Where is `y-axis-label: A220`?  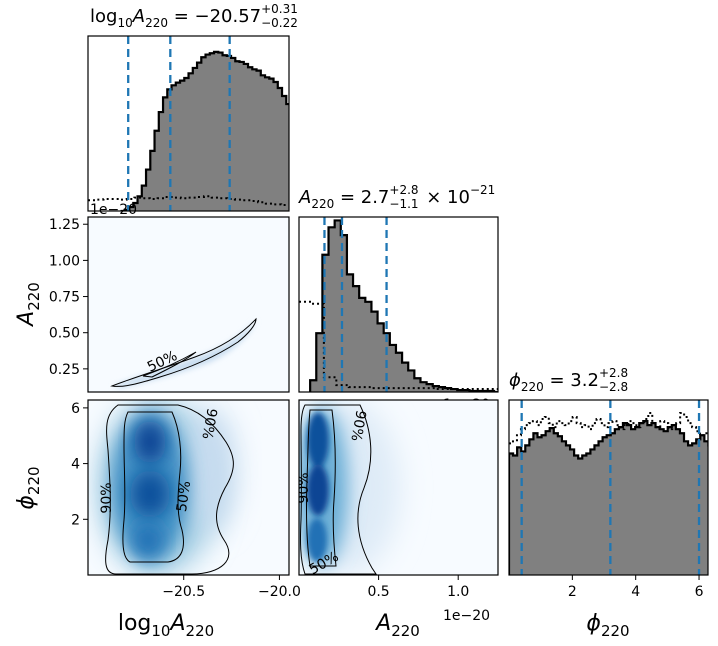 y-axis-label: A220 is located at coordinates (28, 305).